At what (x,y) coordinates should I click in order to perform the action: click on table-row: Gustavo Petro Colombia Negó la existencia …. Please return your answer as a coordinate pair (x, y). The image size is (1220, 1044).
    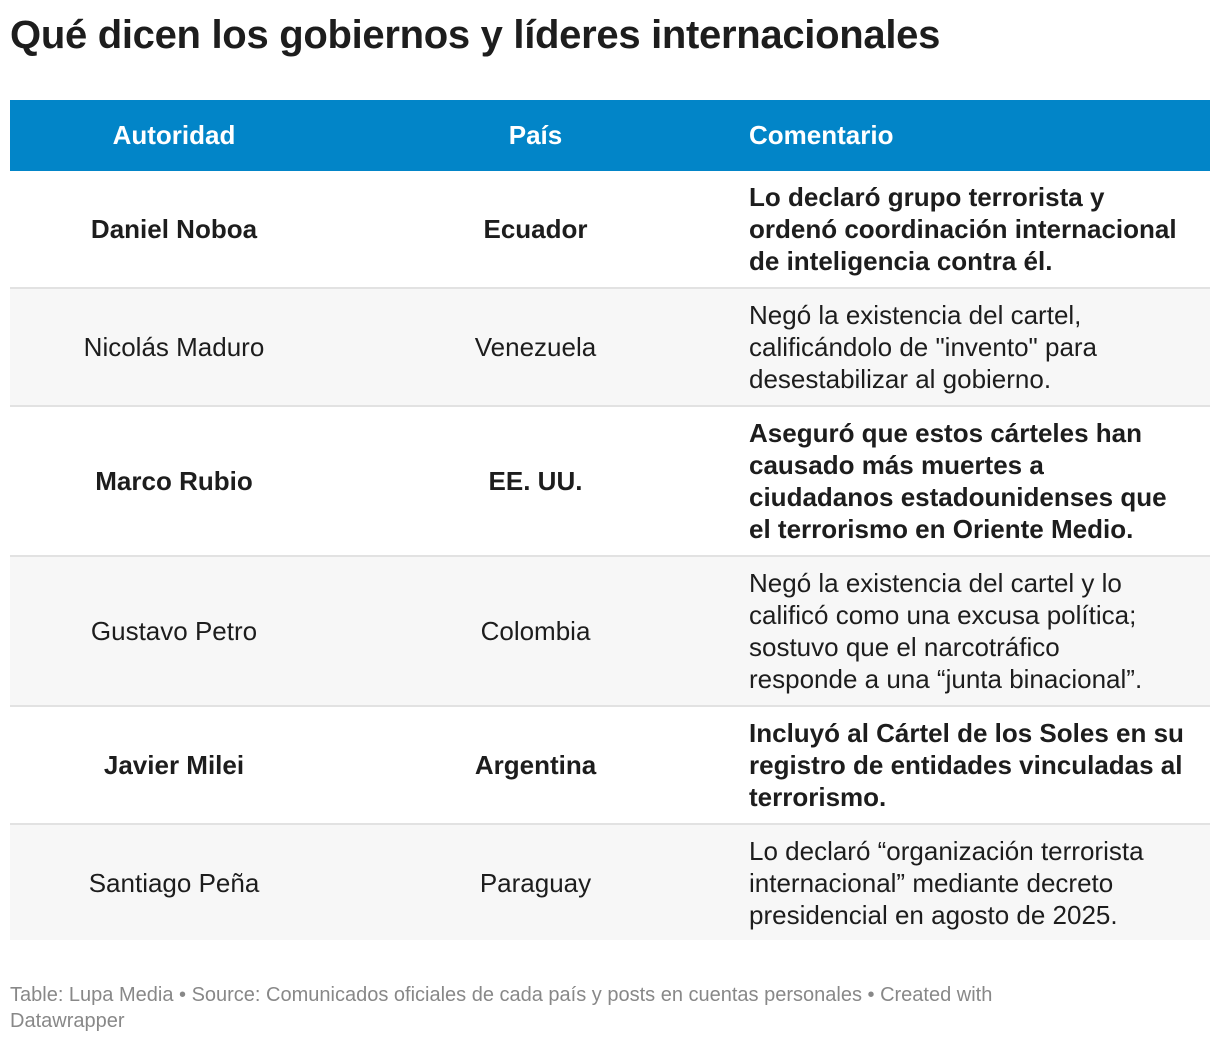
    Looking at the image, I should click on (610, 631).